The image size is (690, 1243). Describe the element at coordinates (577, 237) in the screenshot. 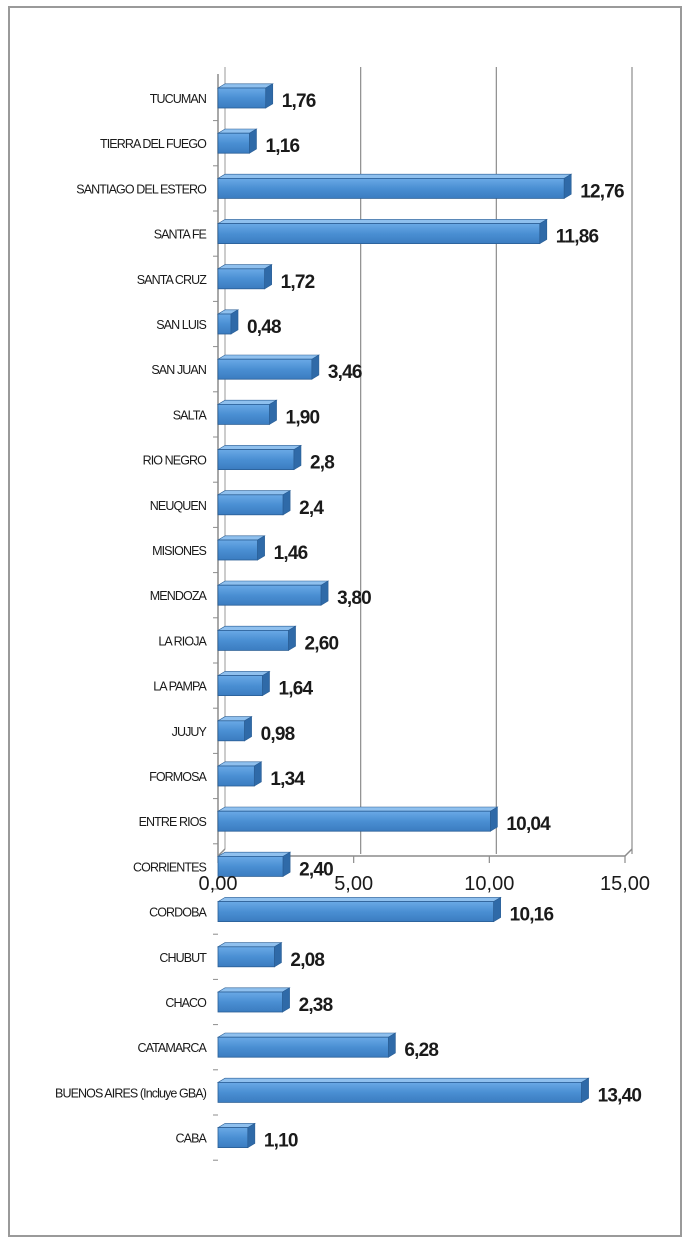

I see `data-label: 11,86` at that location.